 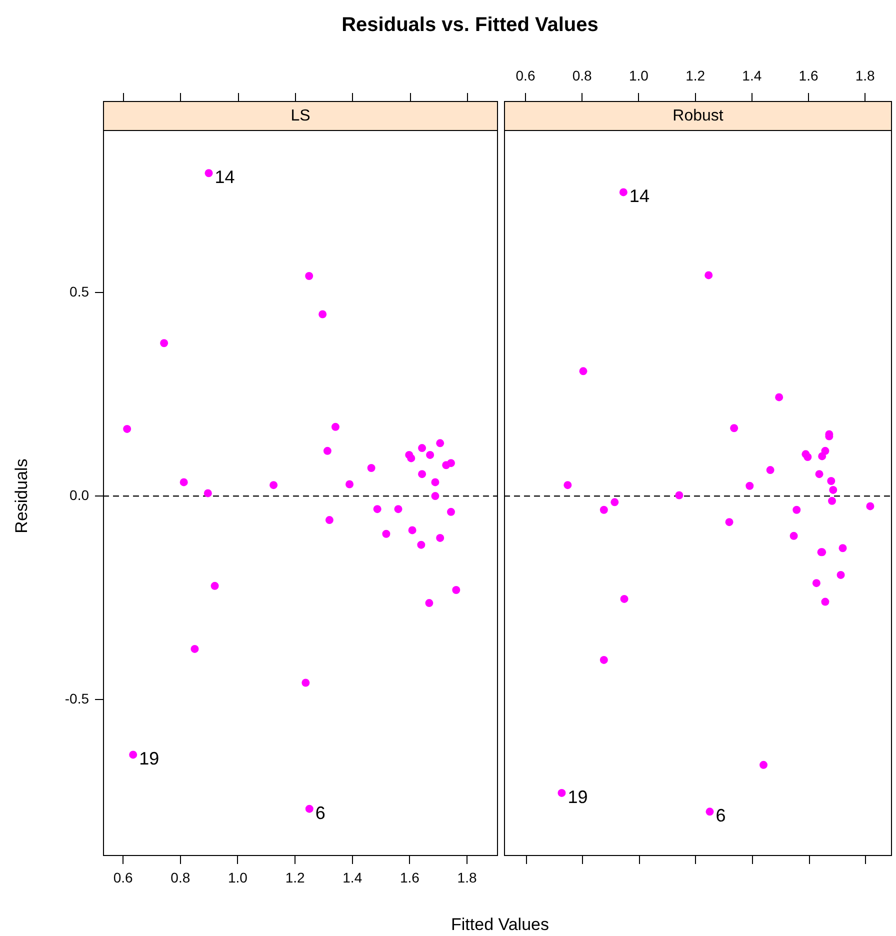 What do you see at coordinates (22, 496) in the screenshot?
I see `y-axis-title: Residuals` at bounding box center [22, 496].